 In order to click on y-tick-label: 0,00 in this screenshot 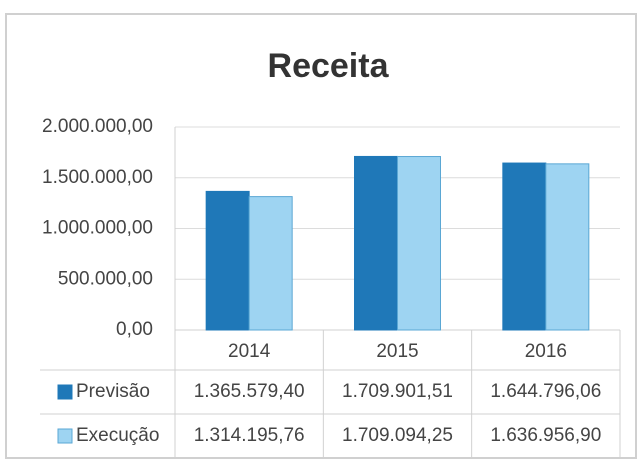, I will do `click(134, 329)`.